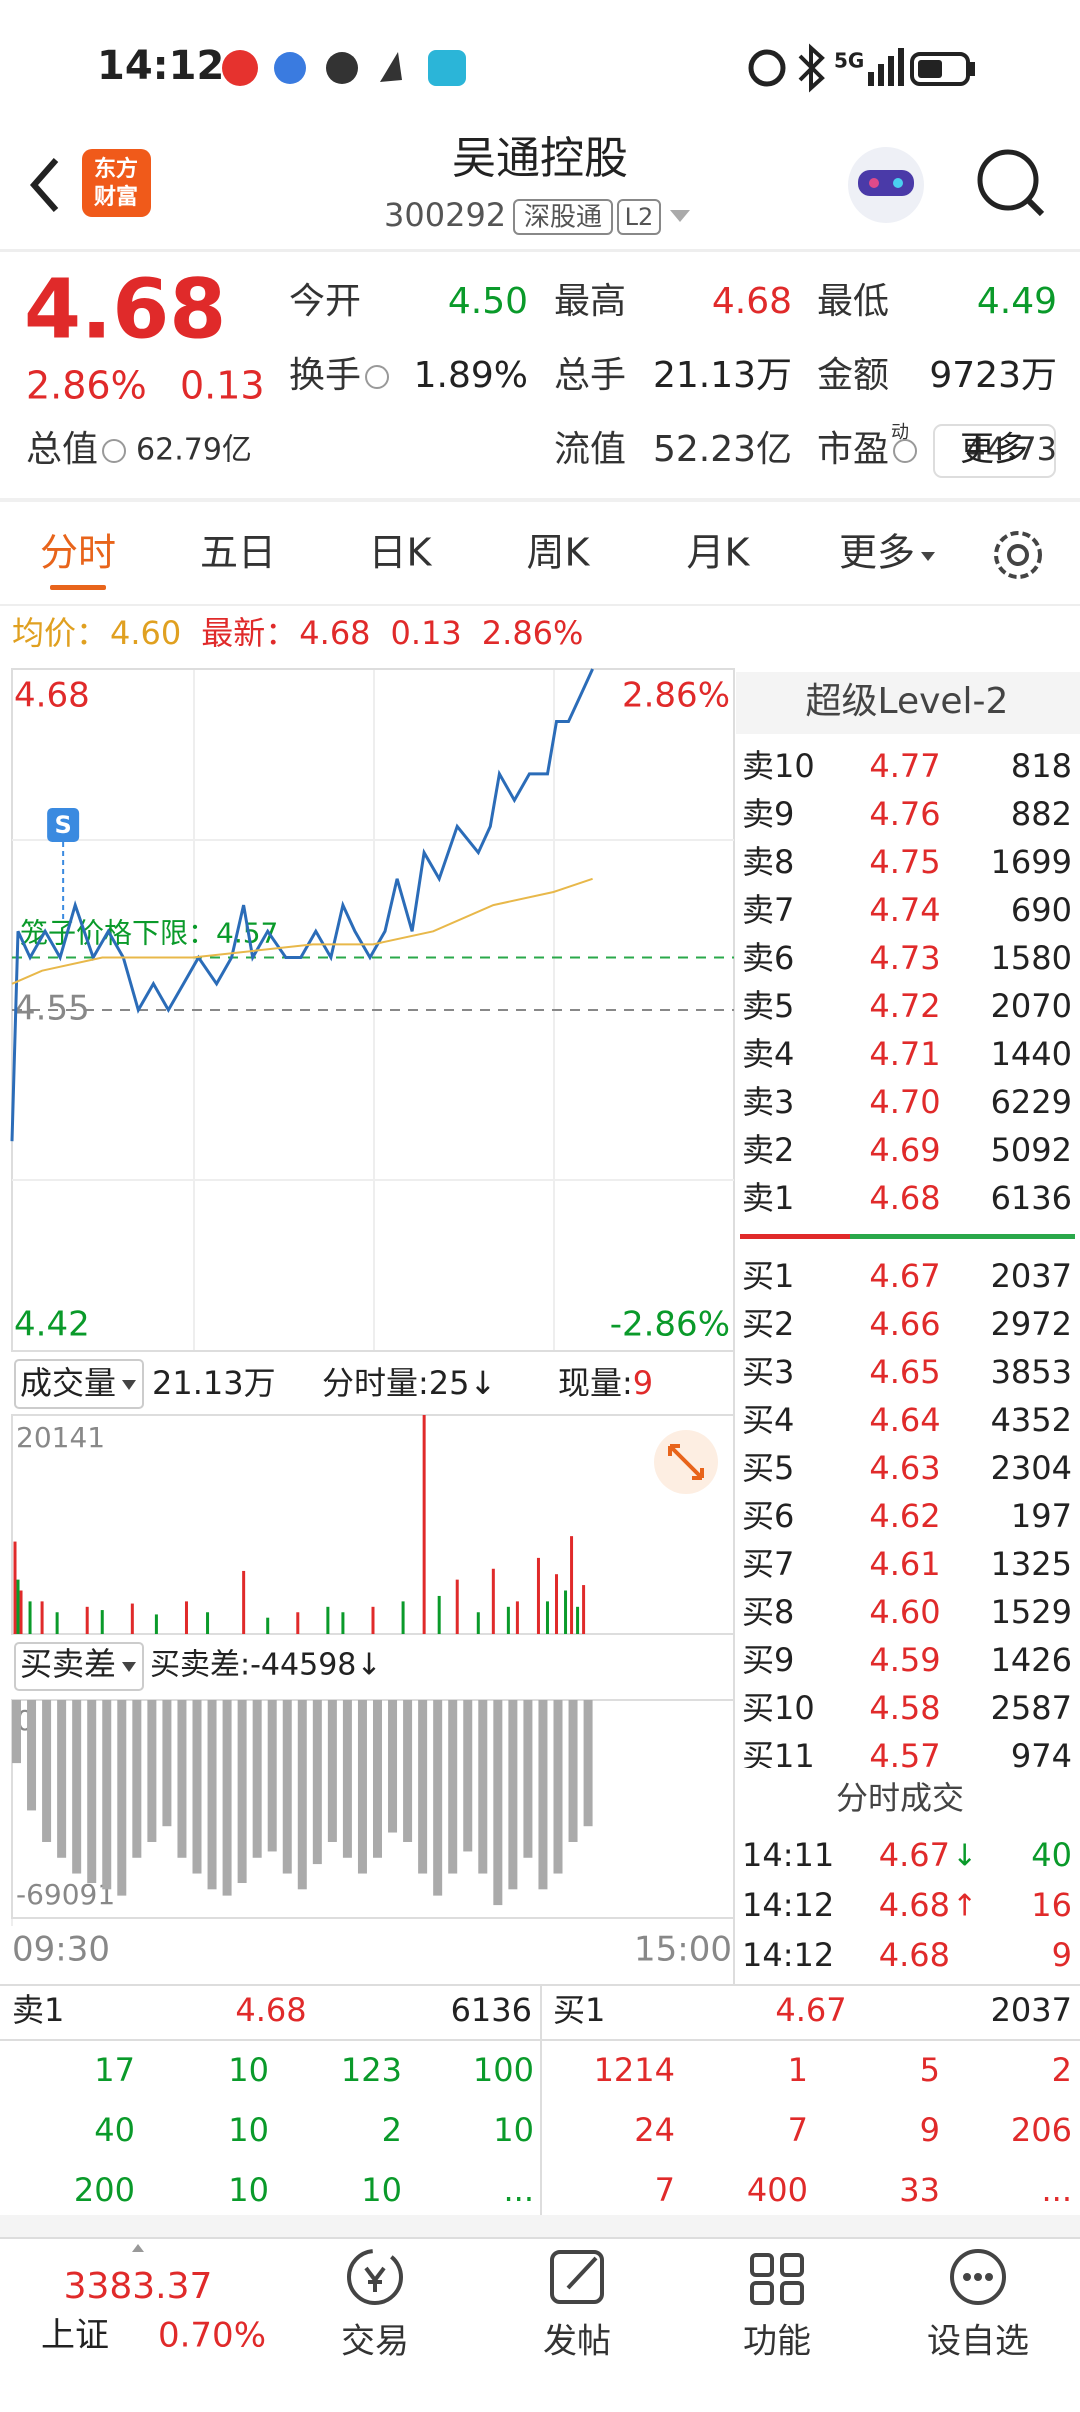 The height and width of the screenshot is (2412, 1080). What do you see at coordinates (1051, 1905) in the screenshot?
I see `trade-volume: 16` at bounding box center [1051, 1905].